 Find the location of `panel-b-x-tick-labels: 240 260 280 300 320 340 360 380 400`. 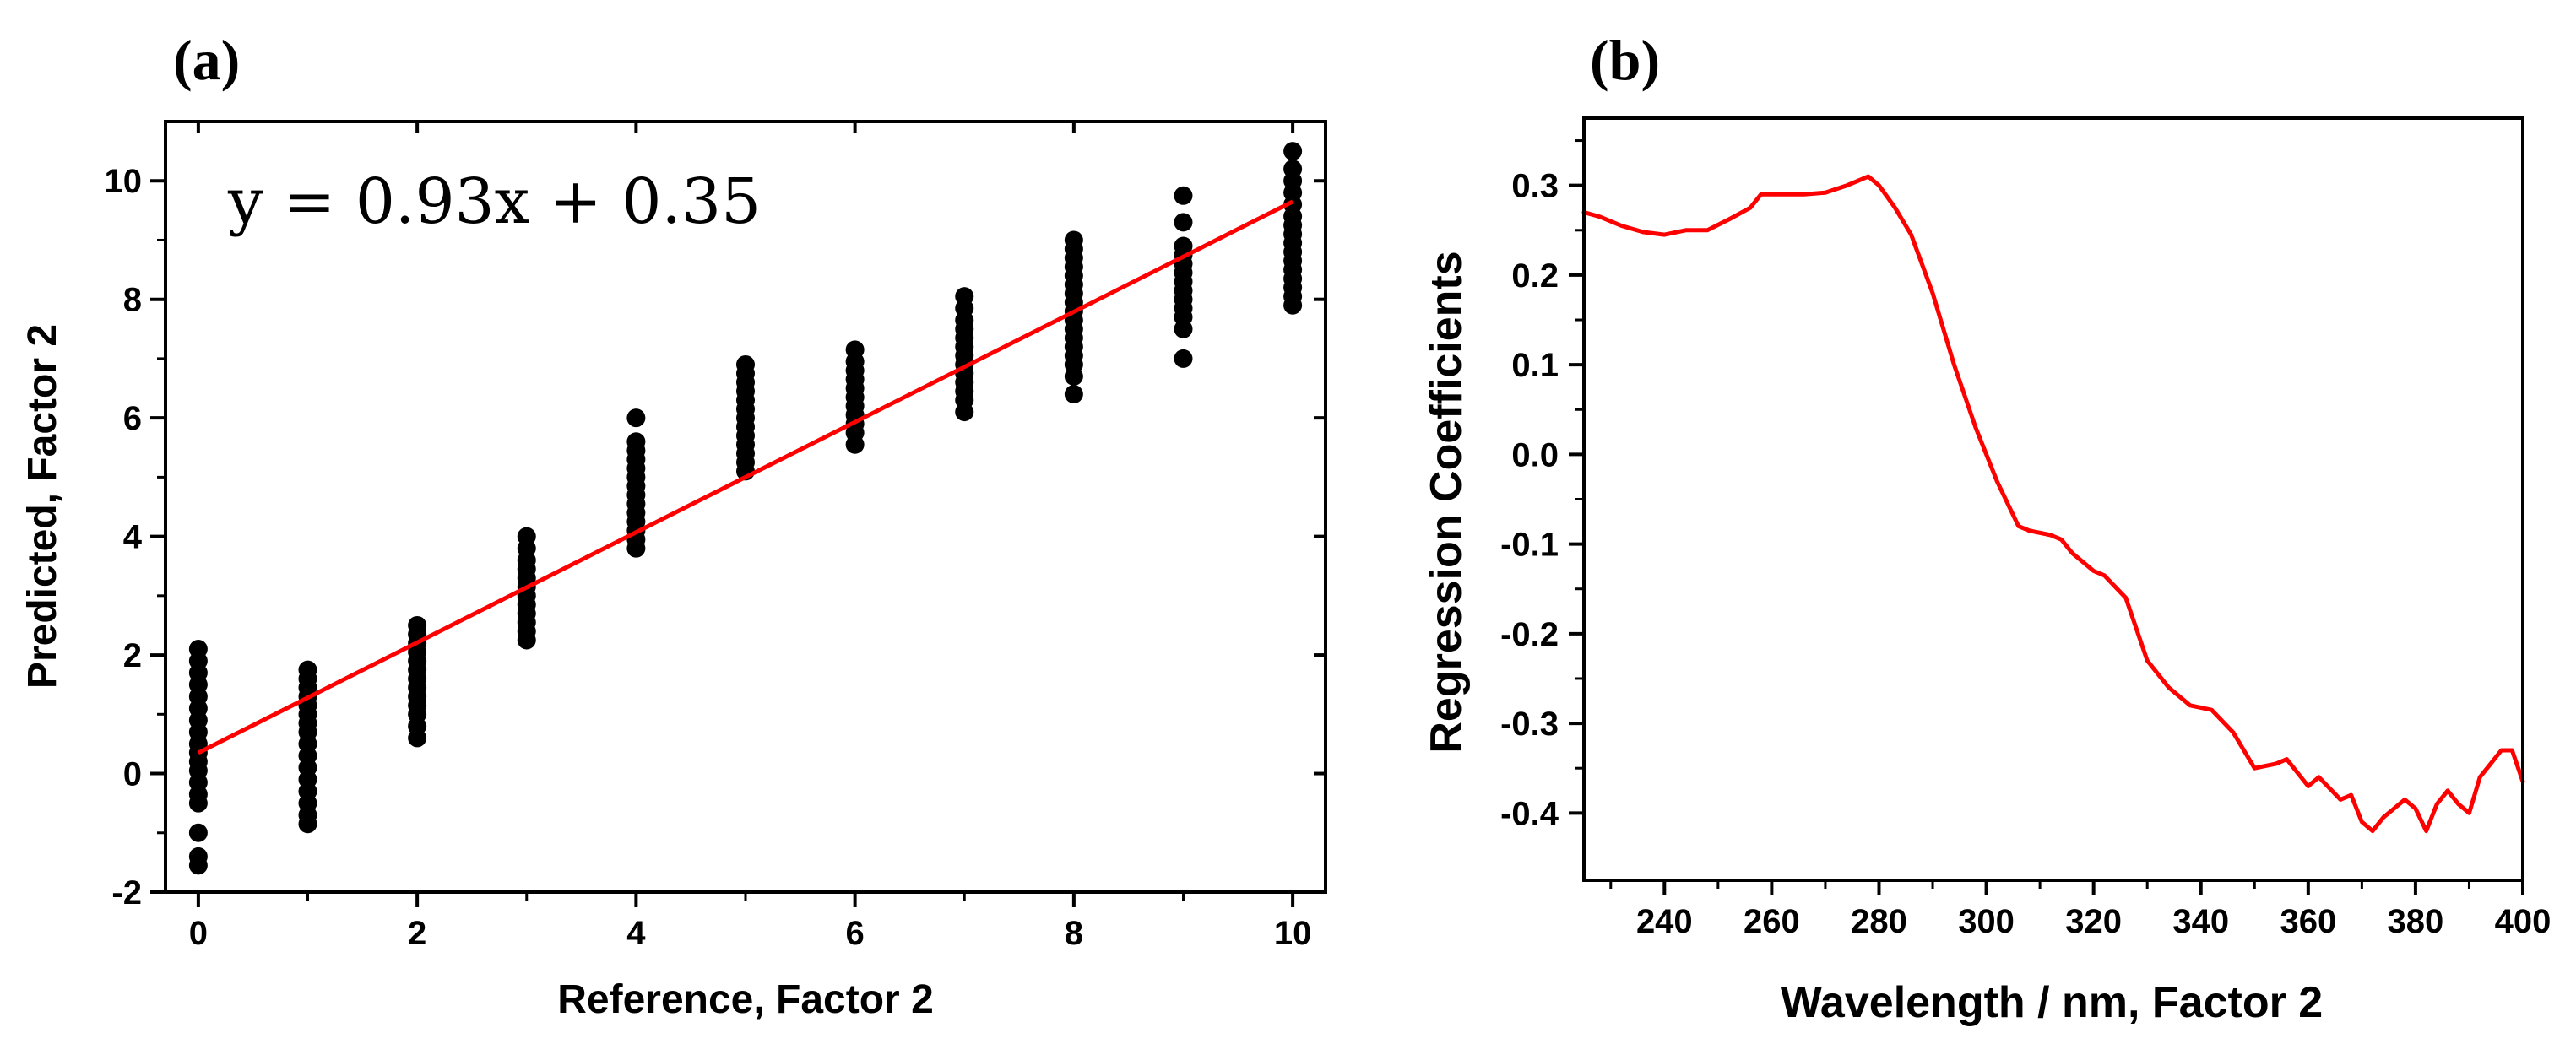

panel-b-x-tick-labels: 240 260 280 300 320 340 360 380 400 is located at coordinates (2094, 921).